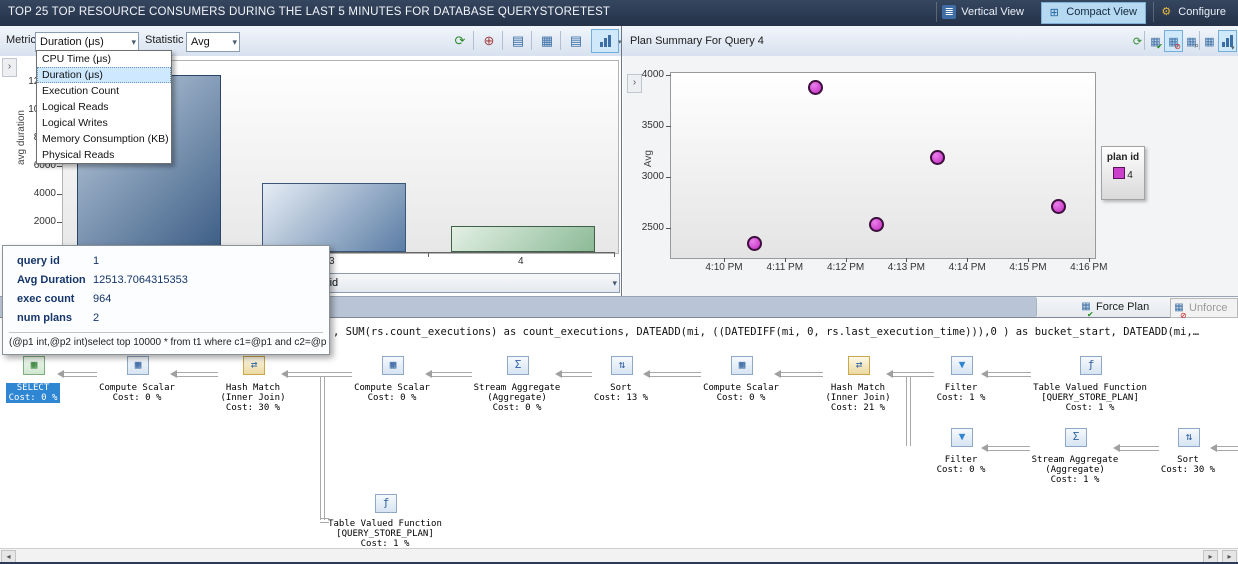 The height and width of the screenshot is (564, 1238). What do you see at coordinates (1193, 12) in the screenshot?
I see `configure-button: ⚙ Configure` at bounding box center [1193, 12].